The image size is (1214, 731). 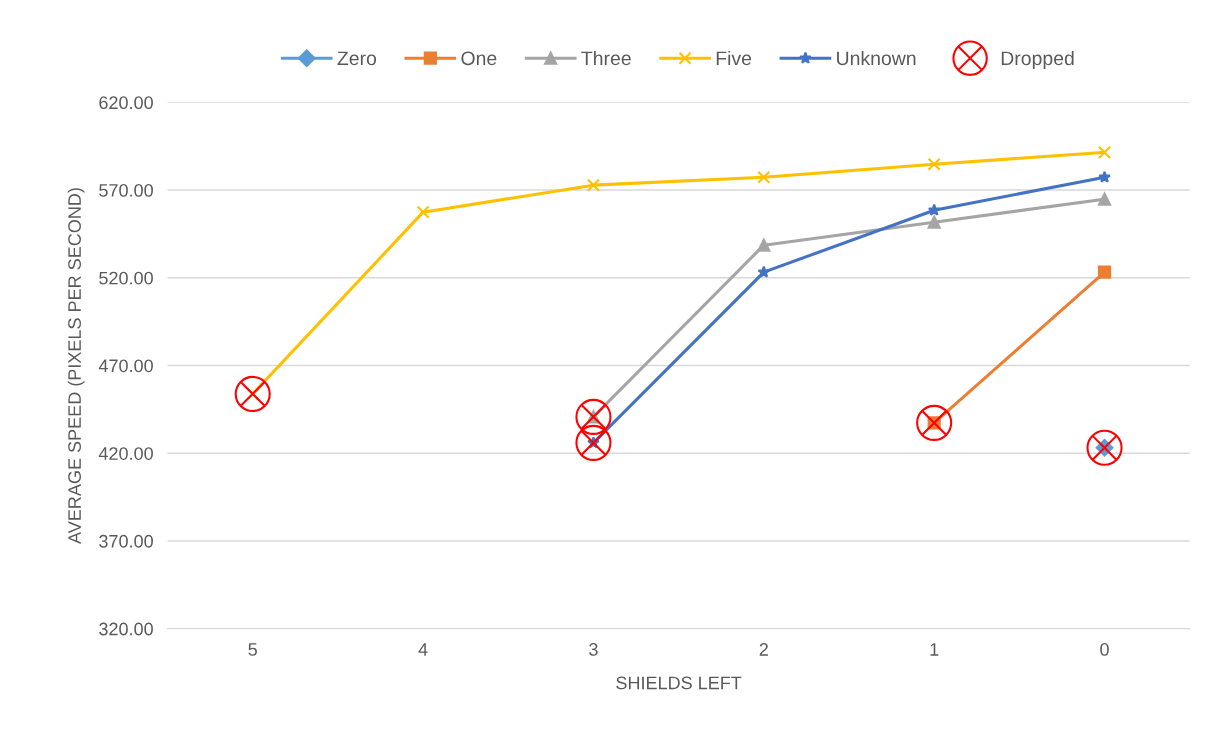 I want to click on x-tick-label: 0, so click(x=1104, y=649).